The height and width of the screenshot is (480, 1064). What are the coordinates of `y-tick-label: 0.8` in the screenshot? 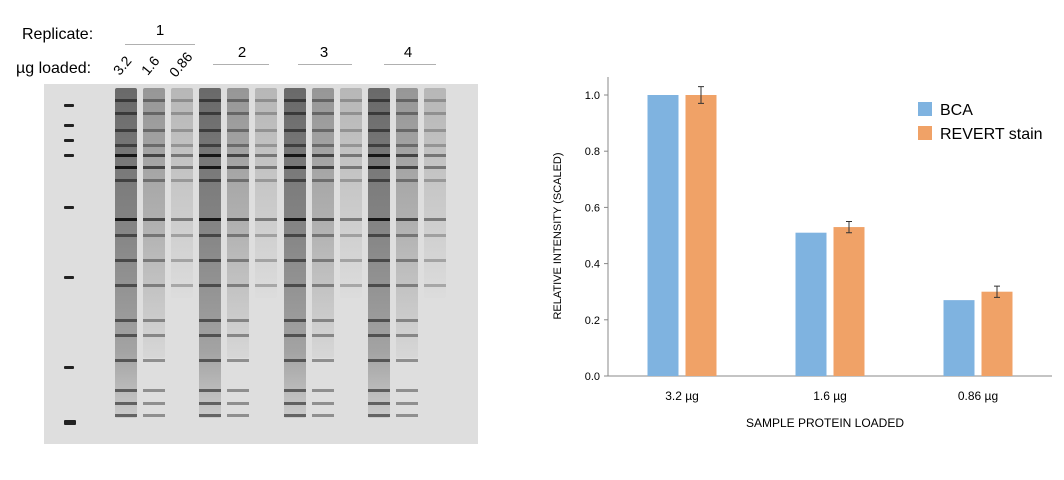 It's located at (592, 152).